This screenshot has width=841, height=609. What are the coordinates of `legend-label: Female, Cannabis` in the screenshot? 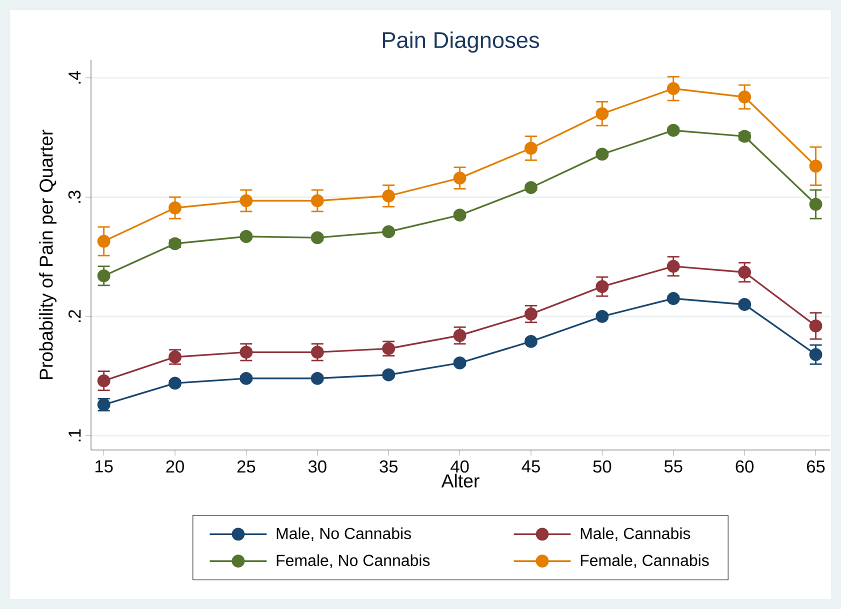 It's located at (644, 561).